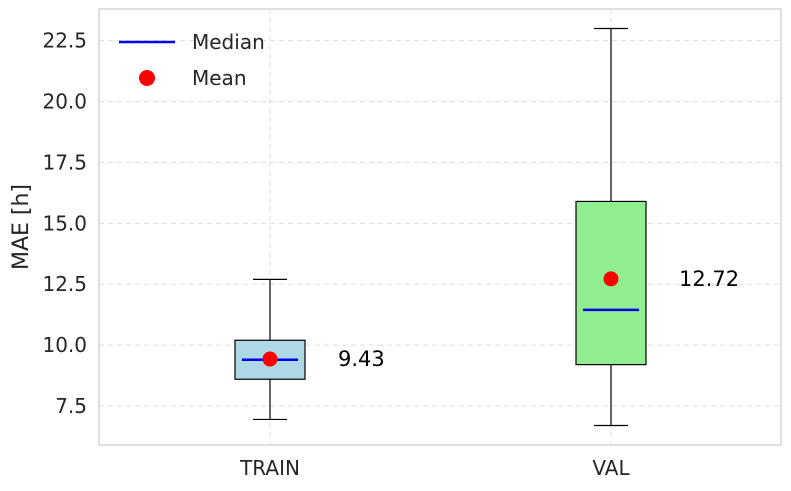 The height and width of the screenshot is (491, 791). Describe the element at coordinates (71, 406) in the screenshot. I see `y-tick-label: 7.5` at that location.